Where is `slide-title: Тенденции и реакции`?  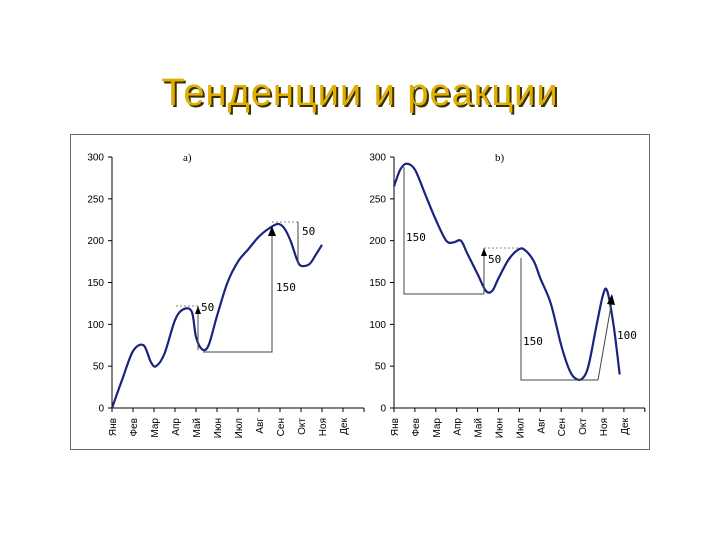 slide-title: Тенденции и реакции is located at coordinates (360, 93).